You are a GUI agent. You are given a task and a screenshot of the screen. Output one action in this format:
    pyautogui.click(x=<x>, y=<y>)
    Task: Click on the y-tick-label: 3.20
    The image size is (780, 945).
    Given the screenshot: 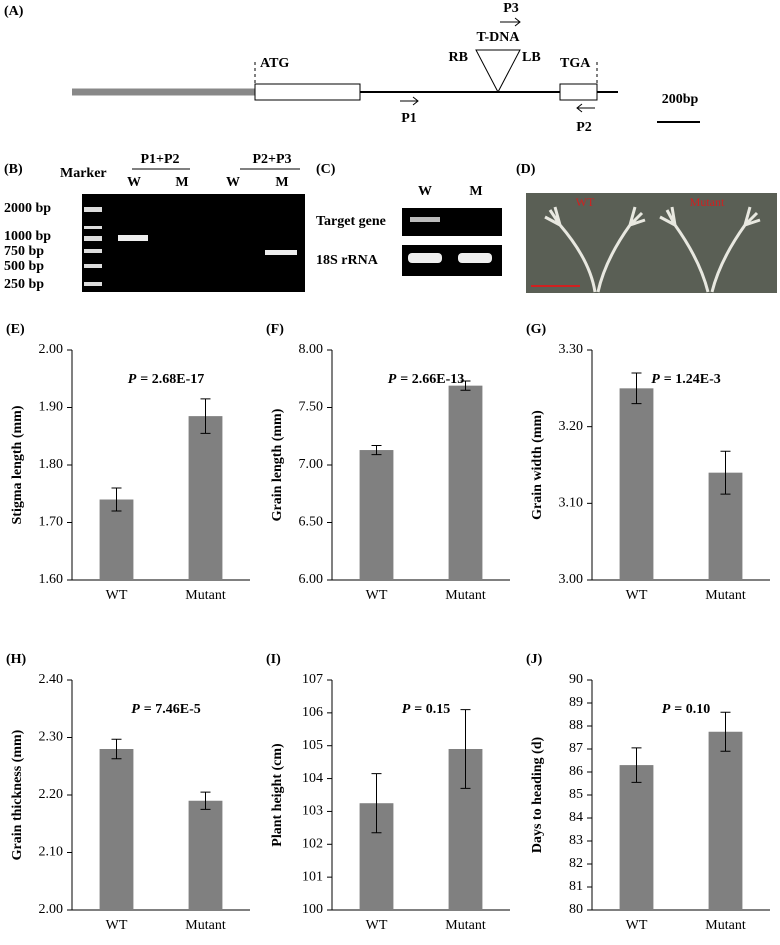 What is the action you would take?
    pyautogui.click(x=571, y=426)
    